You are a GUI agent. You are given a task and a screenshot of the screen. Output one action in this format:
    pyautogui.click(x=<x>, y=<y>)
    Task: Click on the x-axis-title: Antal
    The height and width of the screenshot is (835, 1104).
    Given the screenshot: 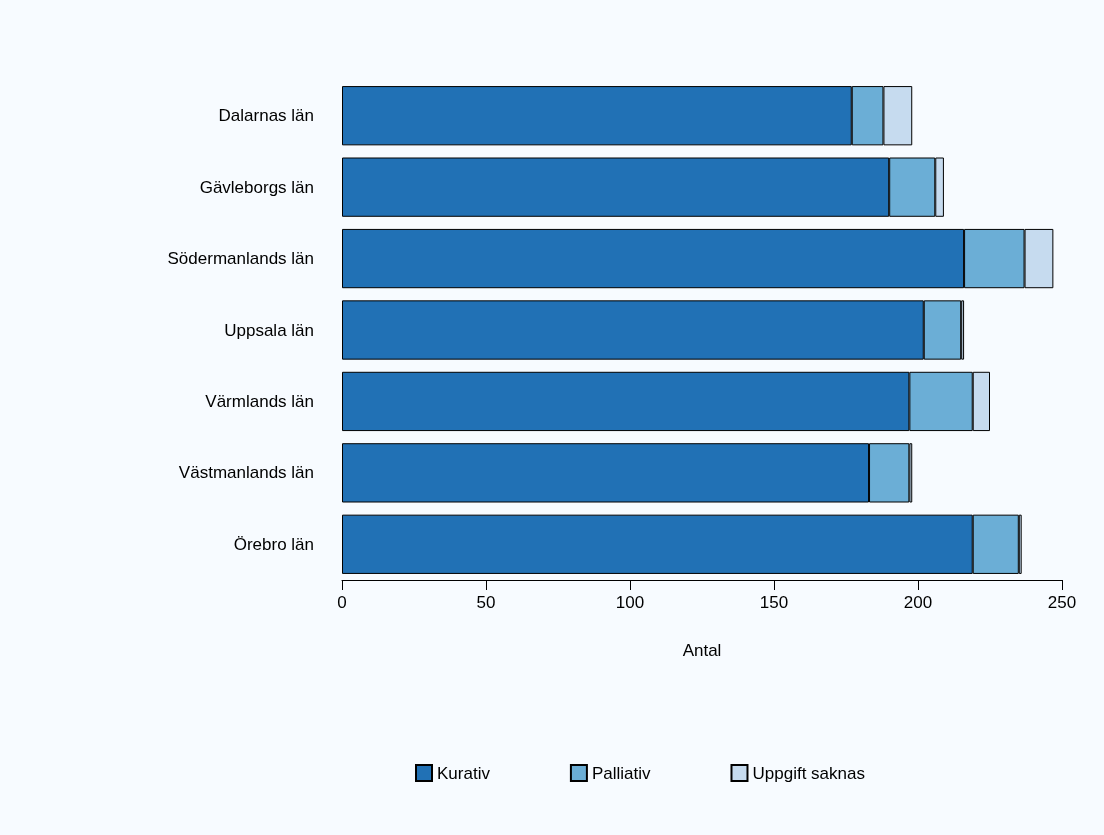 What is the action you would take?
    pyautogui.click(x=702, y=650)
    